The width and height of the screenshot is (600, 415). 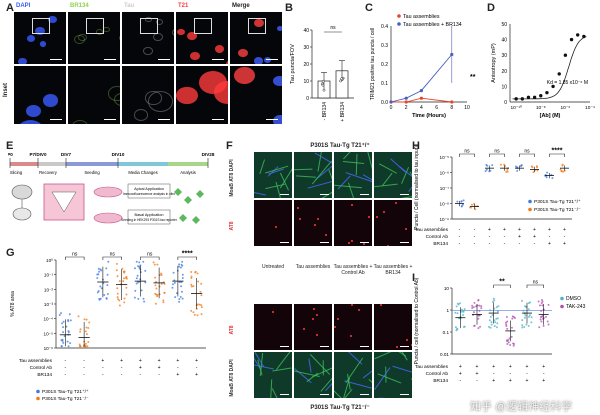 What do you see at coordinates (353, 270) in the screenshot?
I see `panel-f-column-label: Tau assemblies + Control Ab` at bounding box center [353, 270].